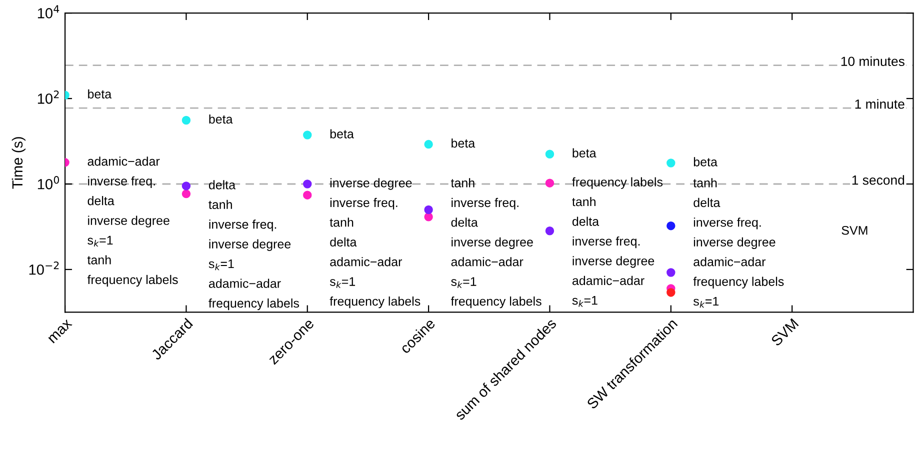 This screenshot has width=916, height=466. Describe the element at coordinates (49, 183) in the screenshot. I see `y-tick-label: 10$^{0}$` at that location.